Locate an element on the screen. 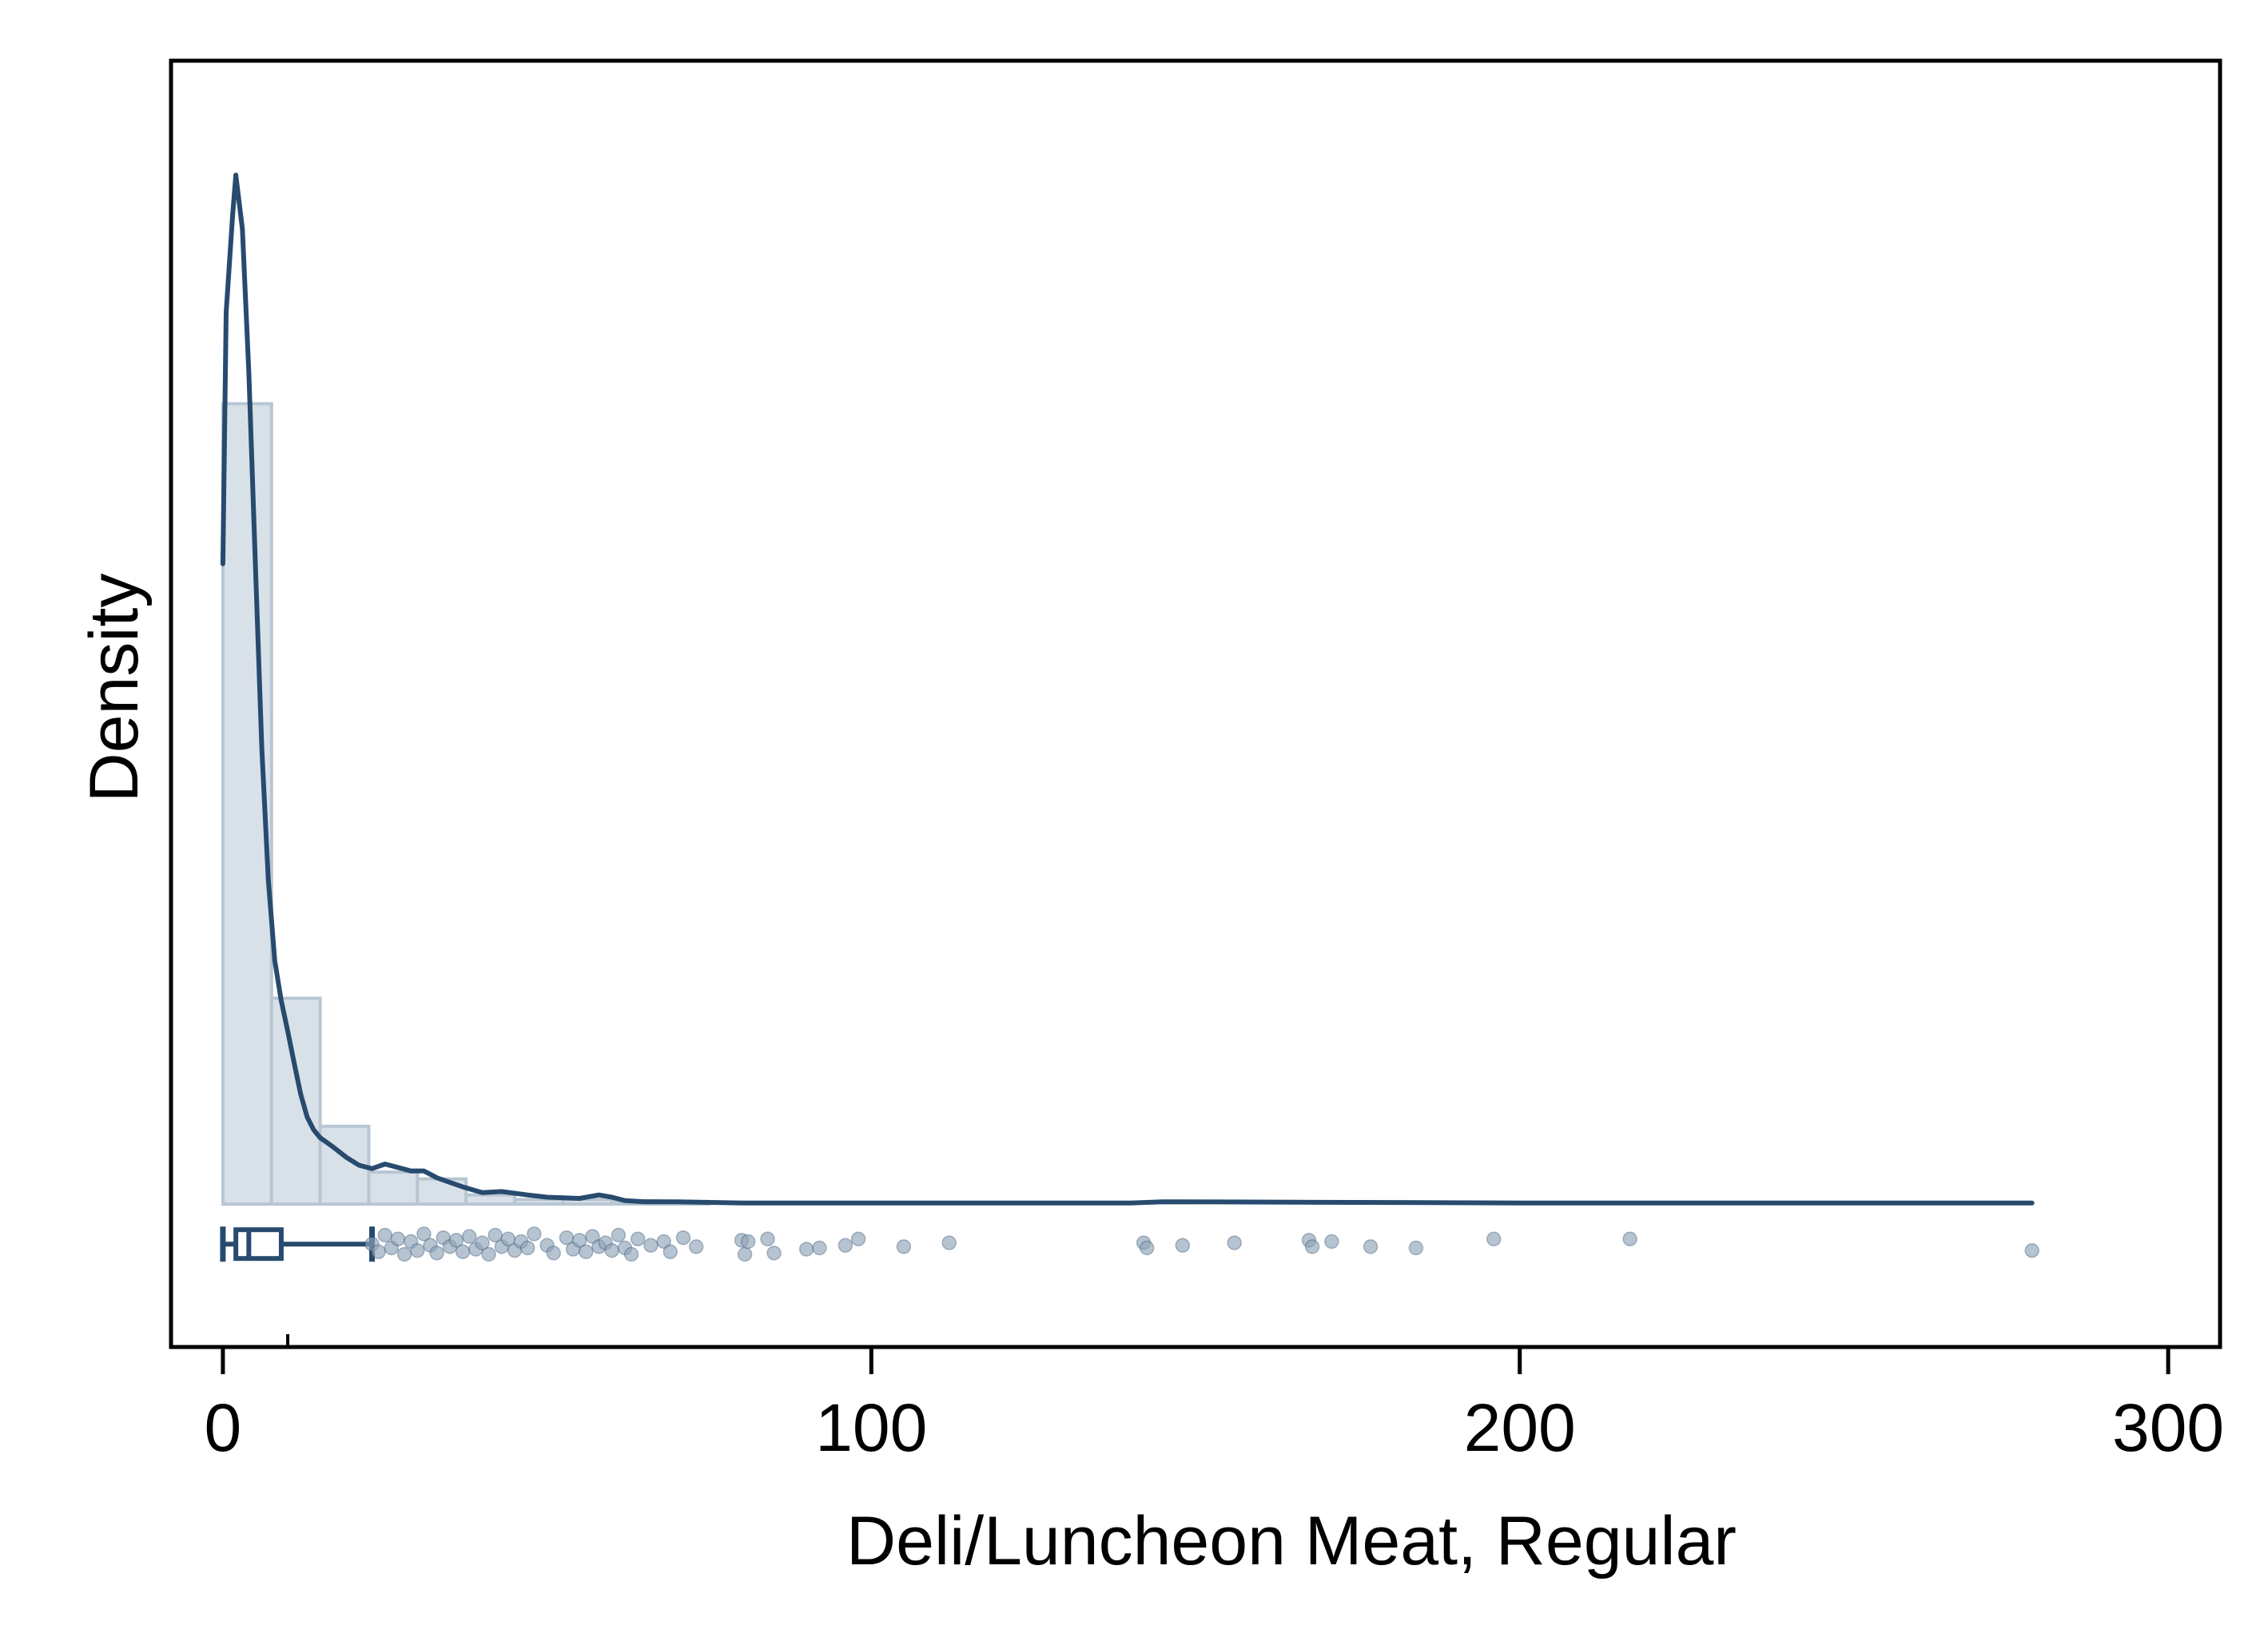  x-axis-label: Deli/Luncheon Meat, Regular is located at coordinates (1291, 1541).